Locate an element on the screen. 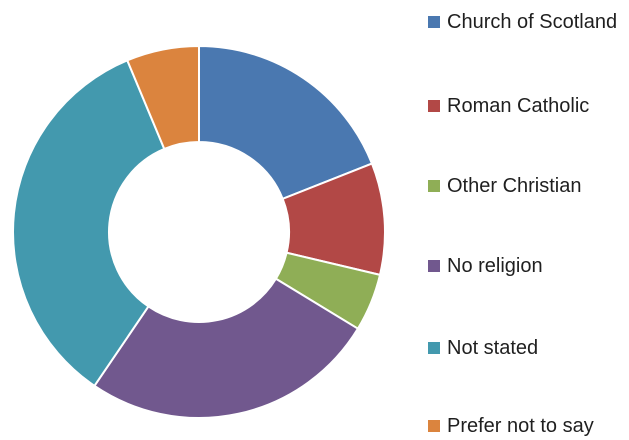  legend-label-other-christian: Other Christian is located at coordinates (514, 186).